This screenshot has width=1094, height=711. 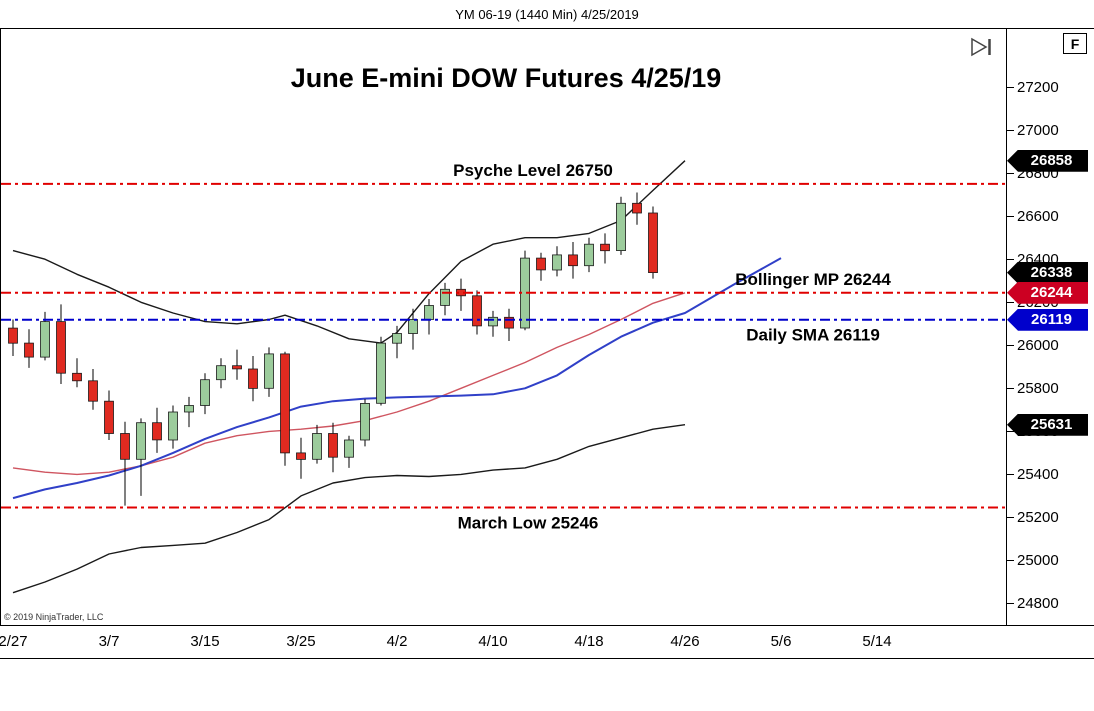 What do you see at coordinates (477, 312) in the screenshot?
I see `candle-4/9` at bounding box center [477, 312].